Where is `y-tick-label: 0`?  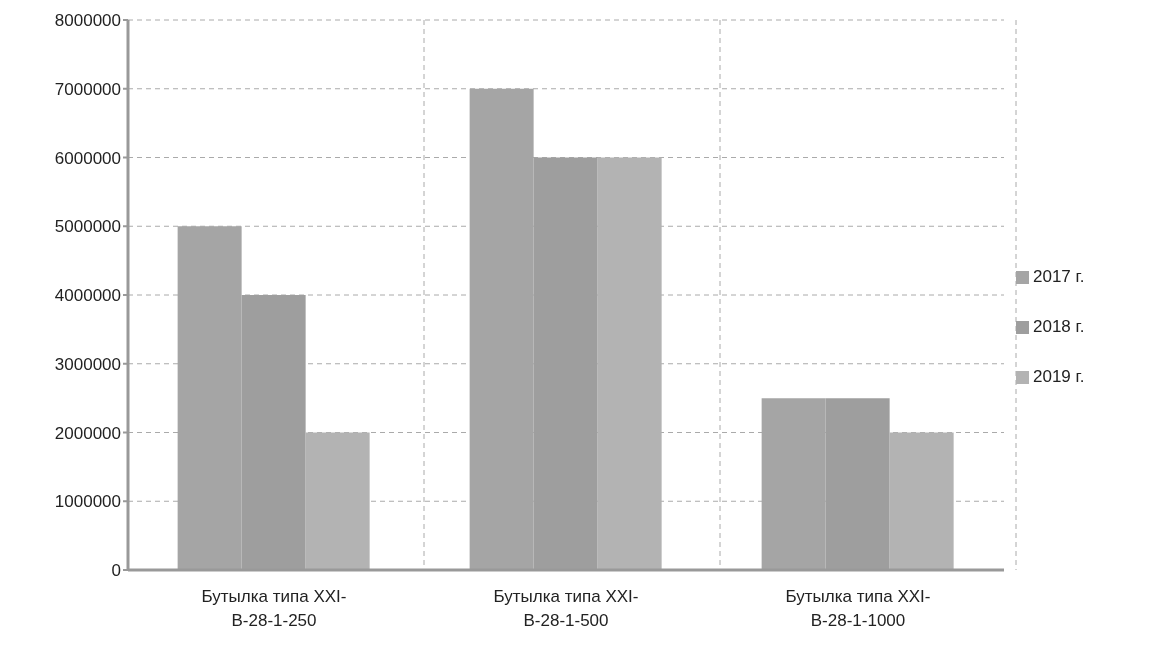
y-tick-label: 0 is located at coordinates (116, 571).